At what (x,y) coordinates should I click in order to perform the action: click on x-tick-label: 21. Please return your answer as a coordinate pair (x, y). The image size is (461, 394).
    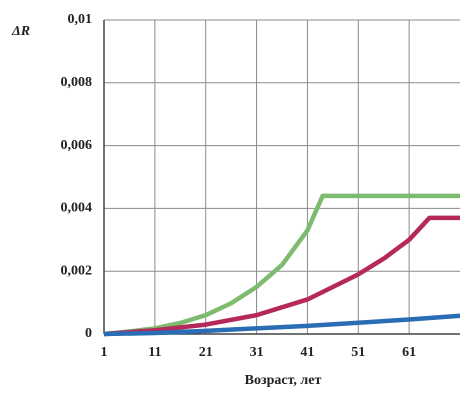
    Looking at the image, I should click on (206, 352).